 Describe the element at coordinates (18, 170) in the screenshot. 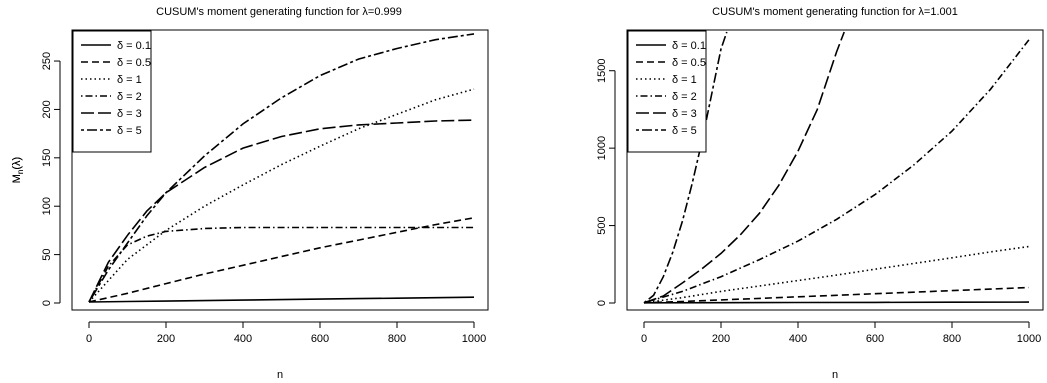

I see `y-axis-label: Mn(λ)` at that location.